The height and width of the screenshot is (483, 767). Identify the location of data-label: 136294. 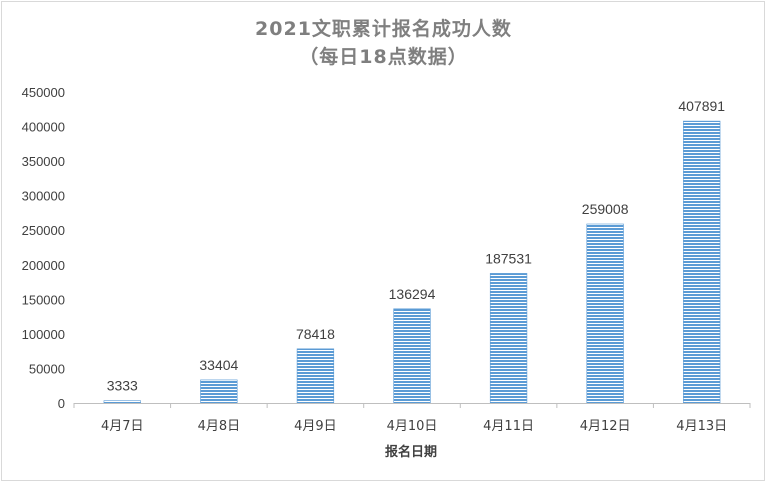
(412, 294).